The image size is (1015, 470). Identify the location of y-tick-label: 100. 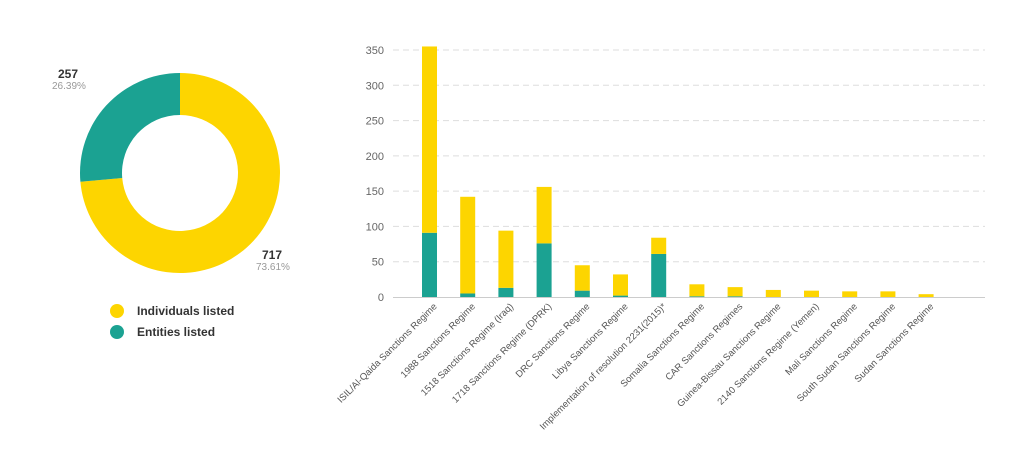
(375, 227).